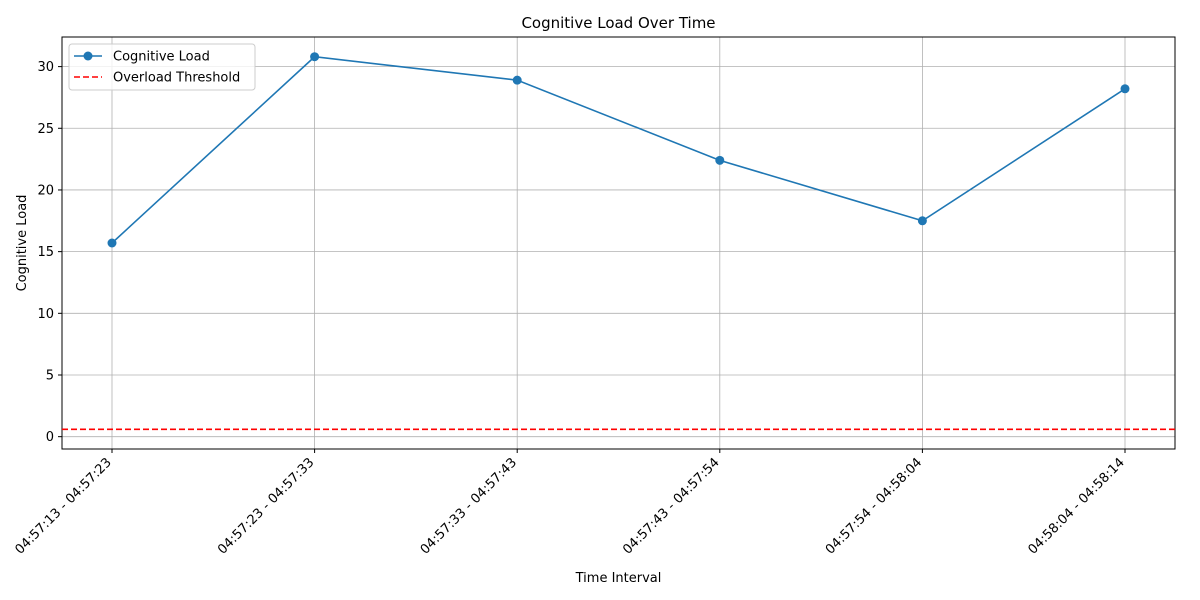 Image resolution: width=1200 pixels, height=600 pixels. I want to click on y-axis-label: Cognitive Load, so click(22, 243).